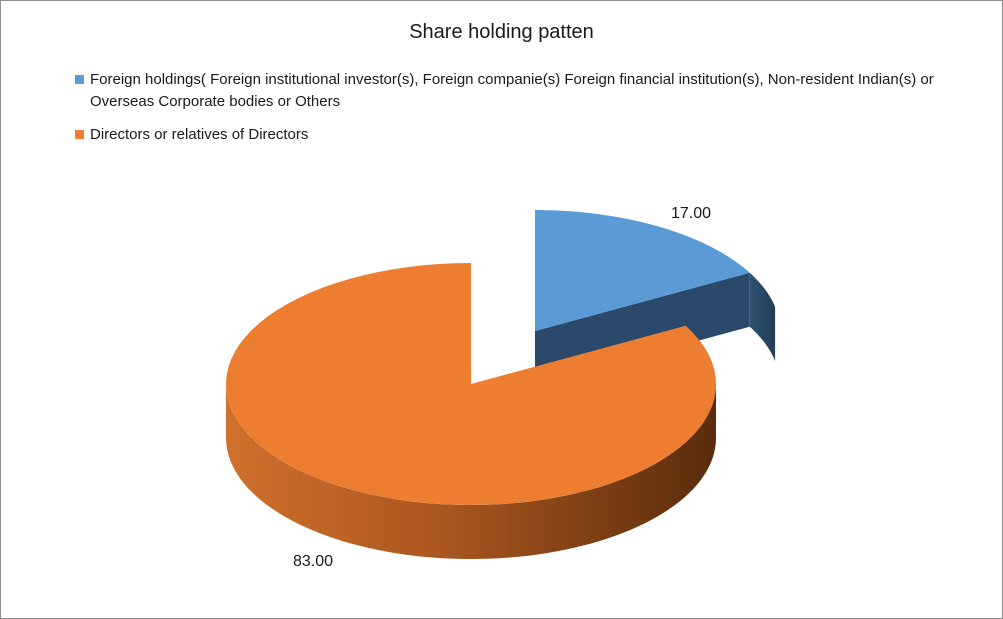 The image size is (1003, 619). I want to click on legend-item-directors: Directors or relatives of Directors, so click(515, 135).